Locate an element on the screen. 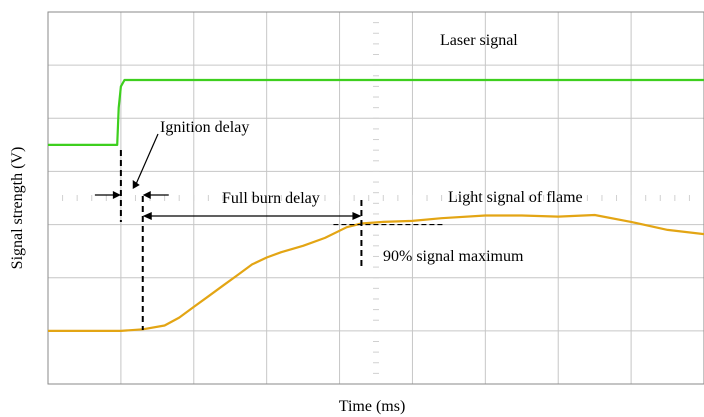  ignition-arrowhead-left is located at coordinates (116, 195).